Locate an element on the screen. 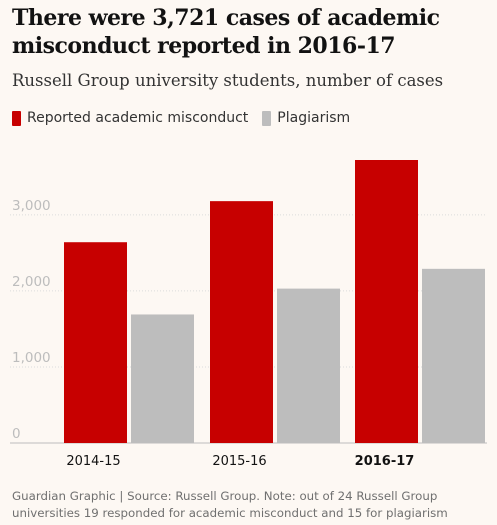 The width and height of the screenshot is (497, 525). legend-swatch-plagiarism is located at coordinates (267, 118).